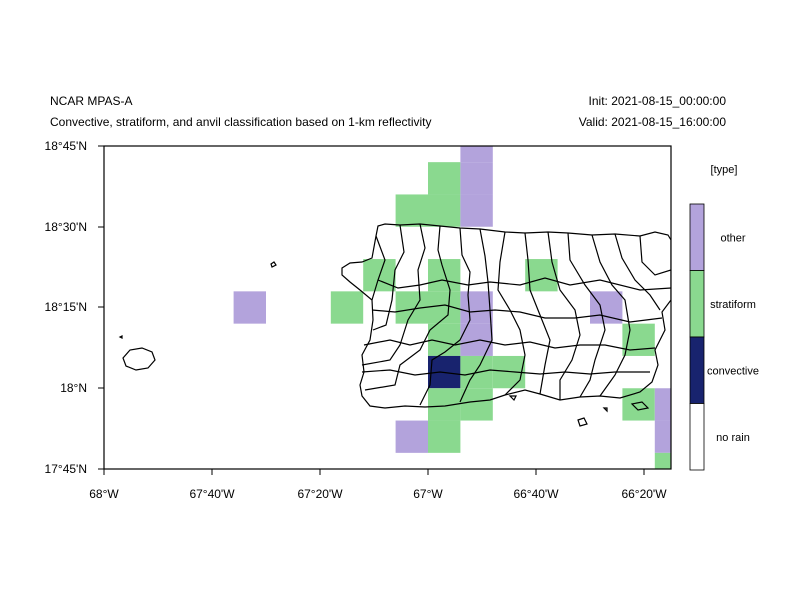 This screenshot has height=600, width=800. I want to click on lat-tick-label: 18°N, so click(73, 388).